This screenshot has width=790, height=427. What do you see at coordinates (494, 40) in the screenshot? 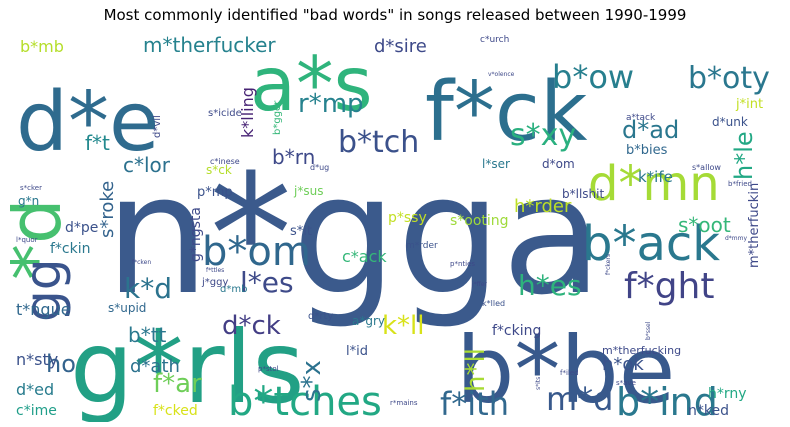
I see `word-cloud-word: c*urch` at bounding box center [494, 40].